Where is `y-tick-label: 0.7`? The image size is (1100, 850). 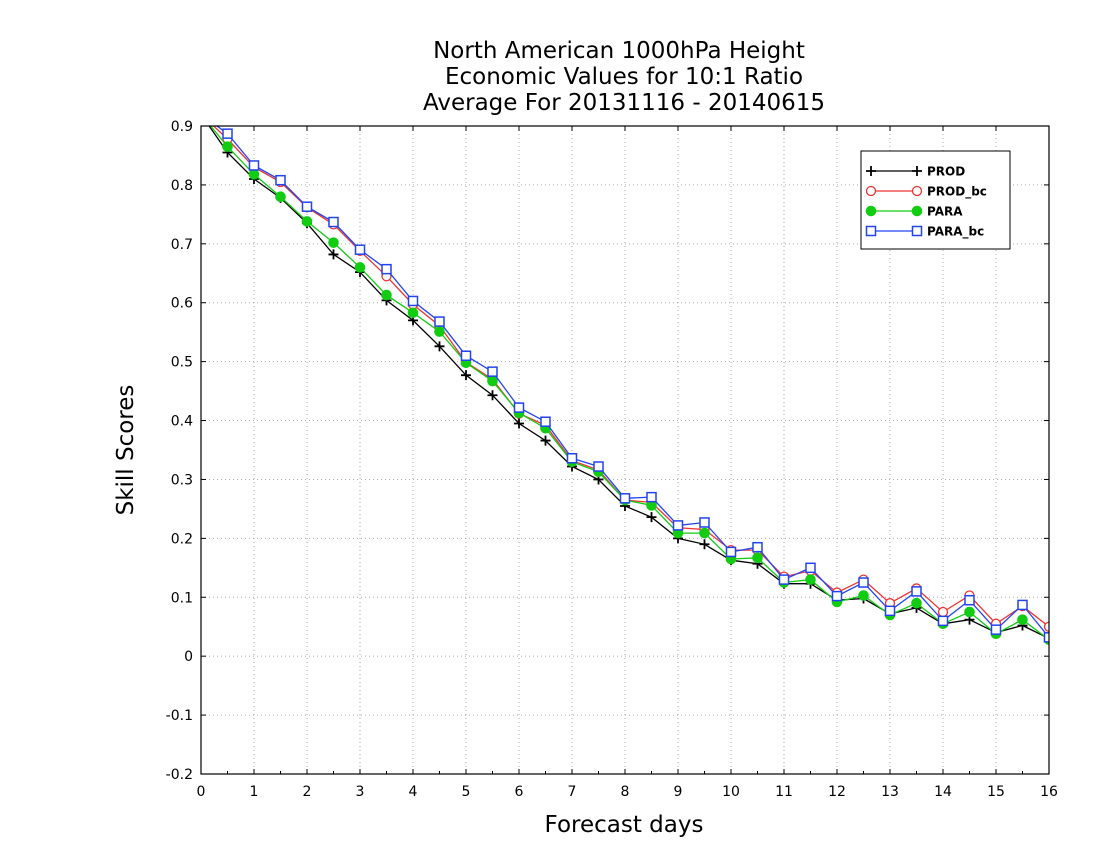 y-tick-label: 0.7 is located at coordinates (182, 245).